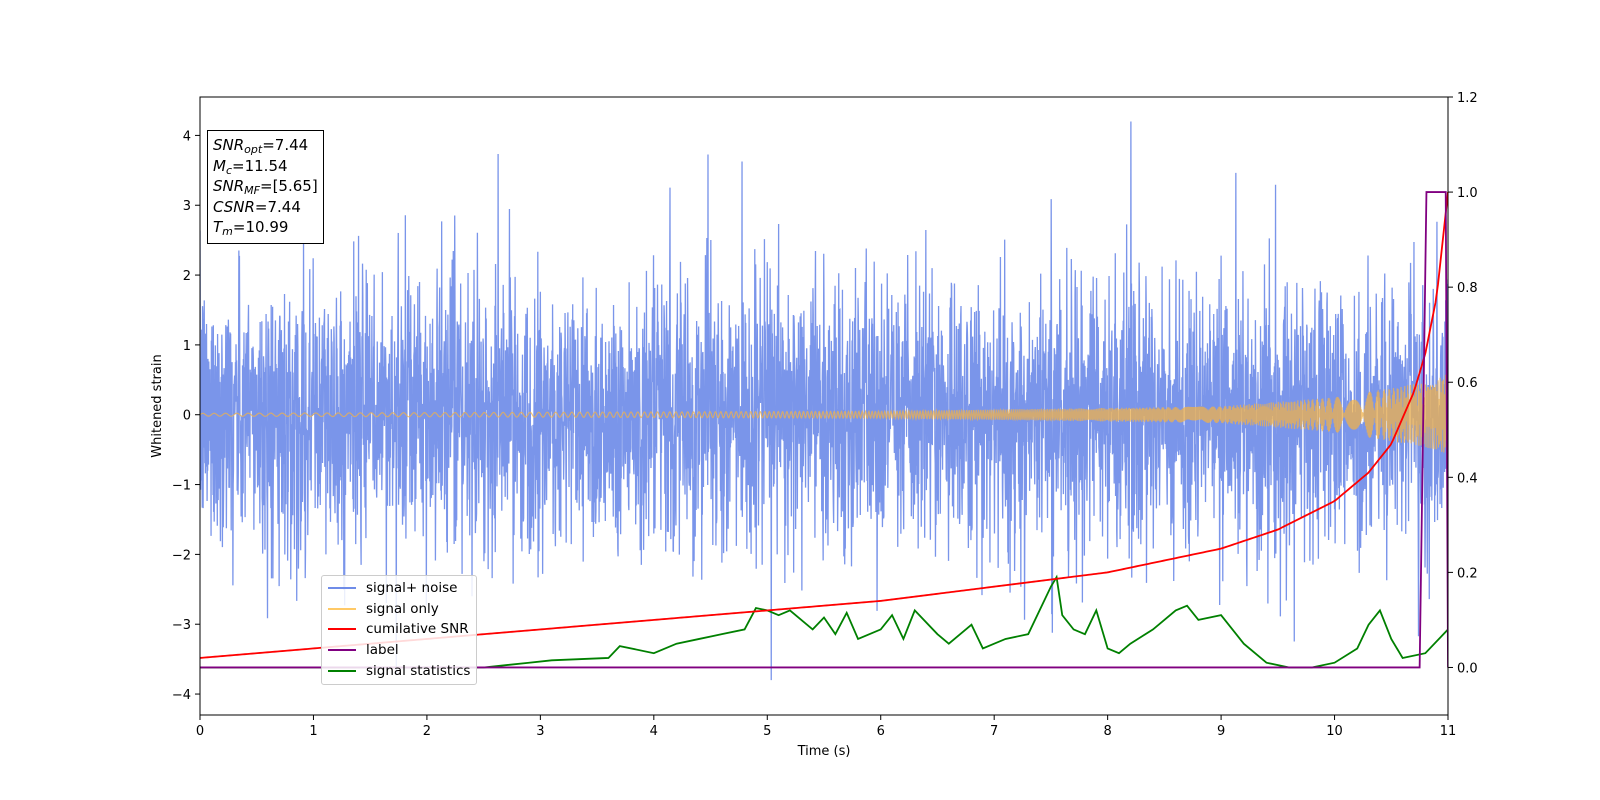  Describe the element at coordinates (824, 751) in the screenshot. I see `x-axis-label: Time (s)` at that location.